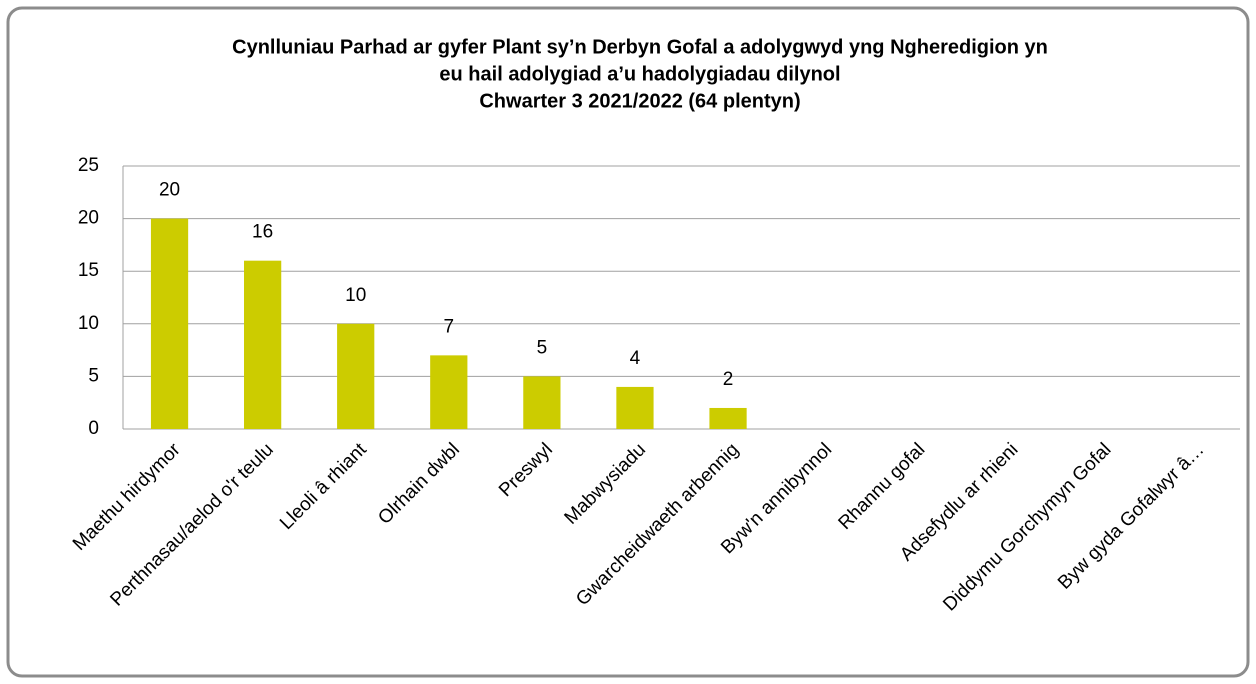 This screenshot has height=684, width=1256. I want to click on y-tick-label: 0, so click(93, 428).